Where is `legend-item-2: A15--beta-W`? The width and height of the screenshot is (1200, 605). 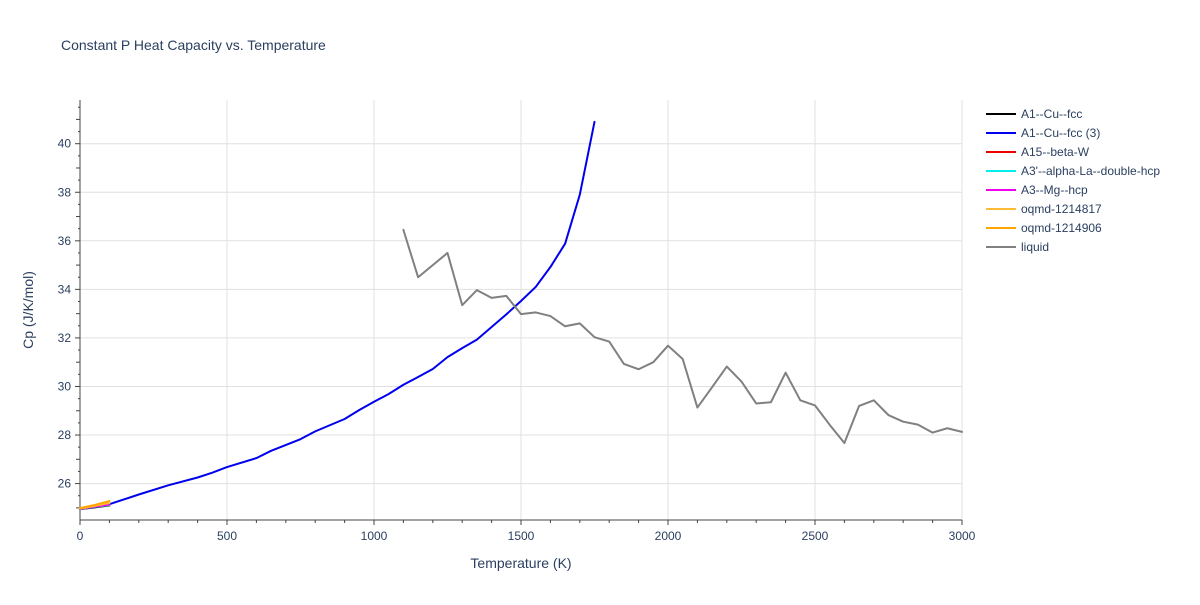 legend-item-2: A15--beta-W is located at coordinates (1038, 152).